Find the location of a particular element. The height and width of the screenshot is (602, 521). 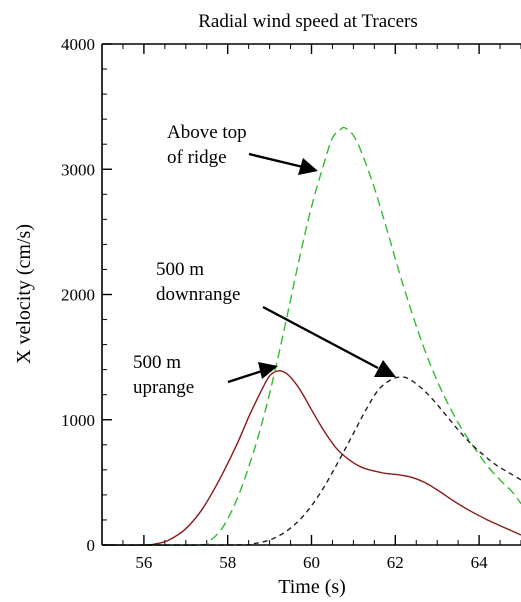

x-tick-label: 56 is located at coordinates (143, 562).